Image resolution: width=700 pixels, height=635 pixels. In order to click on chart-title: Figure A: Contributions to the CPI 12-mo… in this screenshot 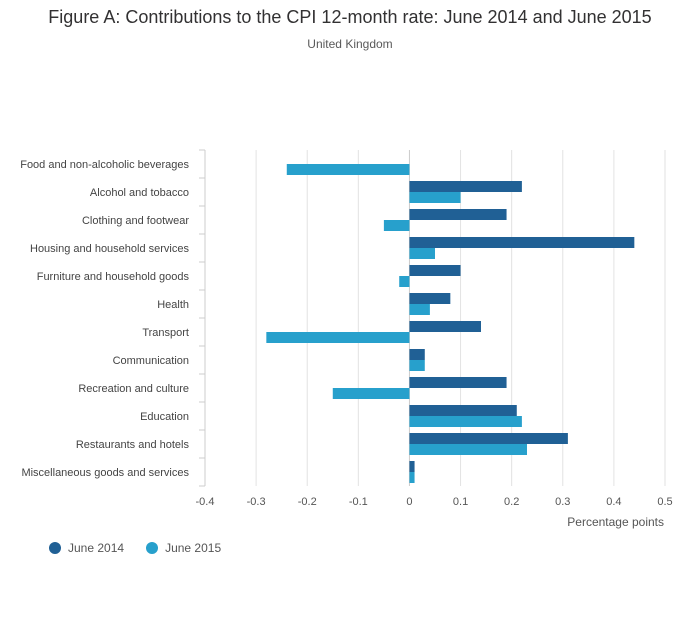, I will do `click(350, 17)`.